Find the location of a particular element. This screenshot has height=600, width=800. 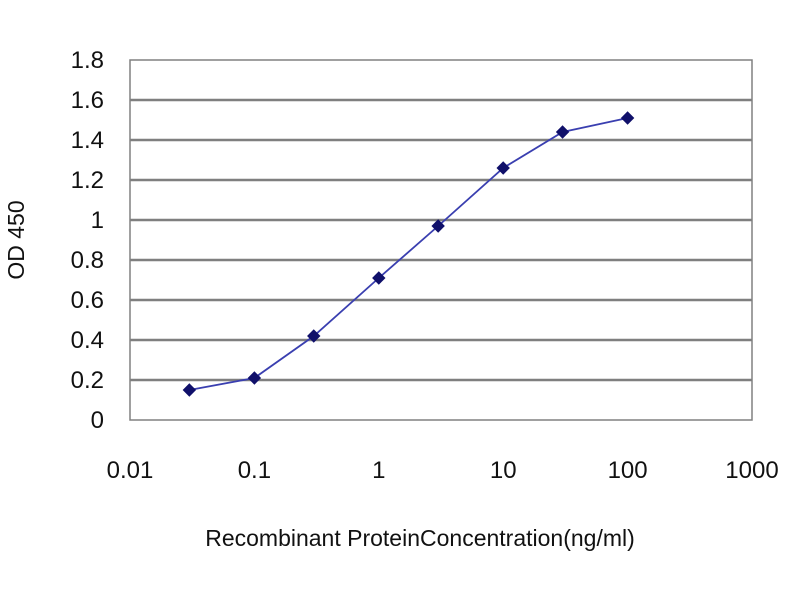

y-tick-label: 1.6 is located at coordinates (87, 100).